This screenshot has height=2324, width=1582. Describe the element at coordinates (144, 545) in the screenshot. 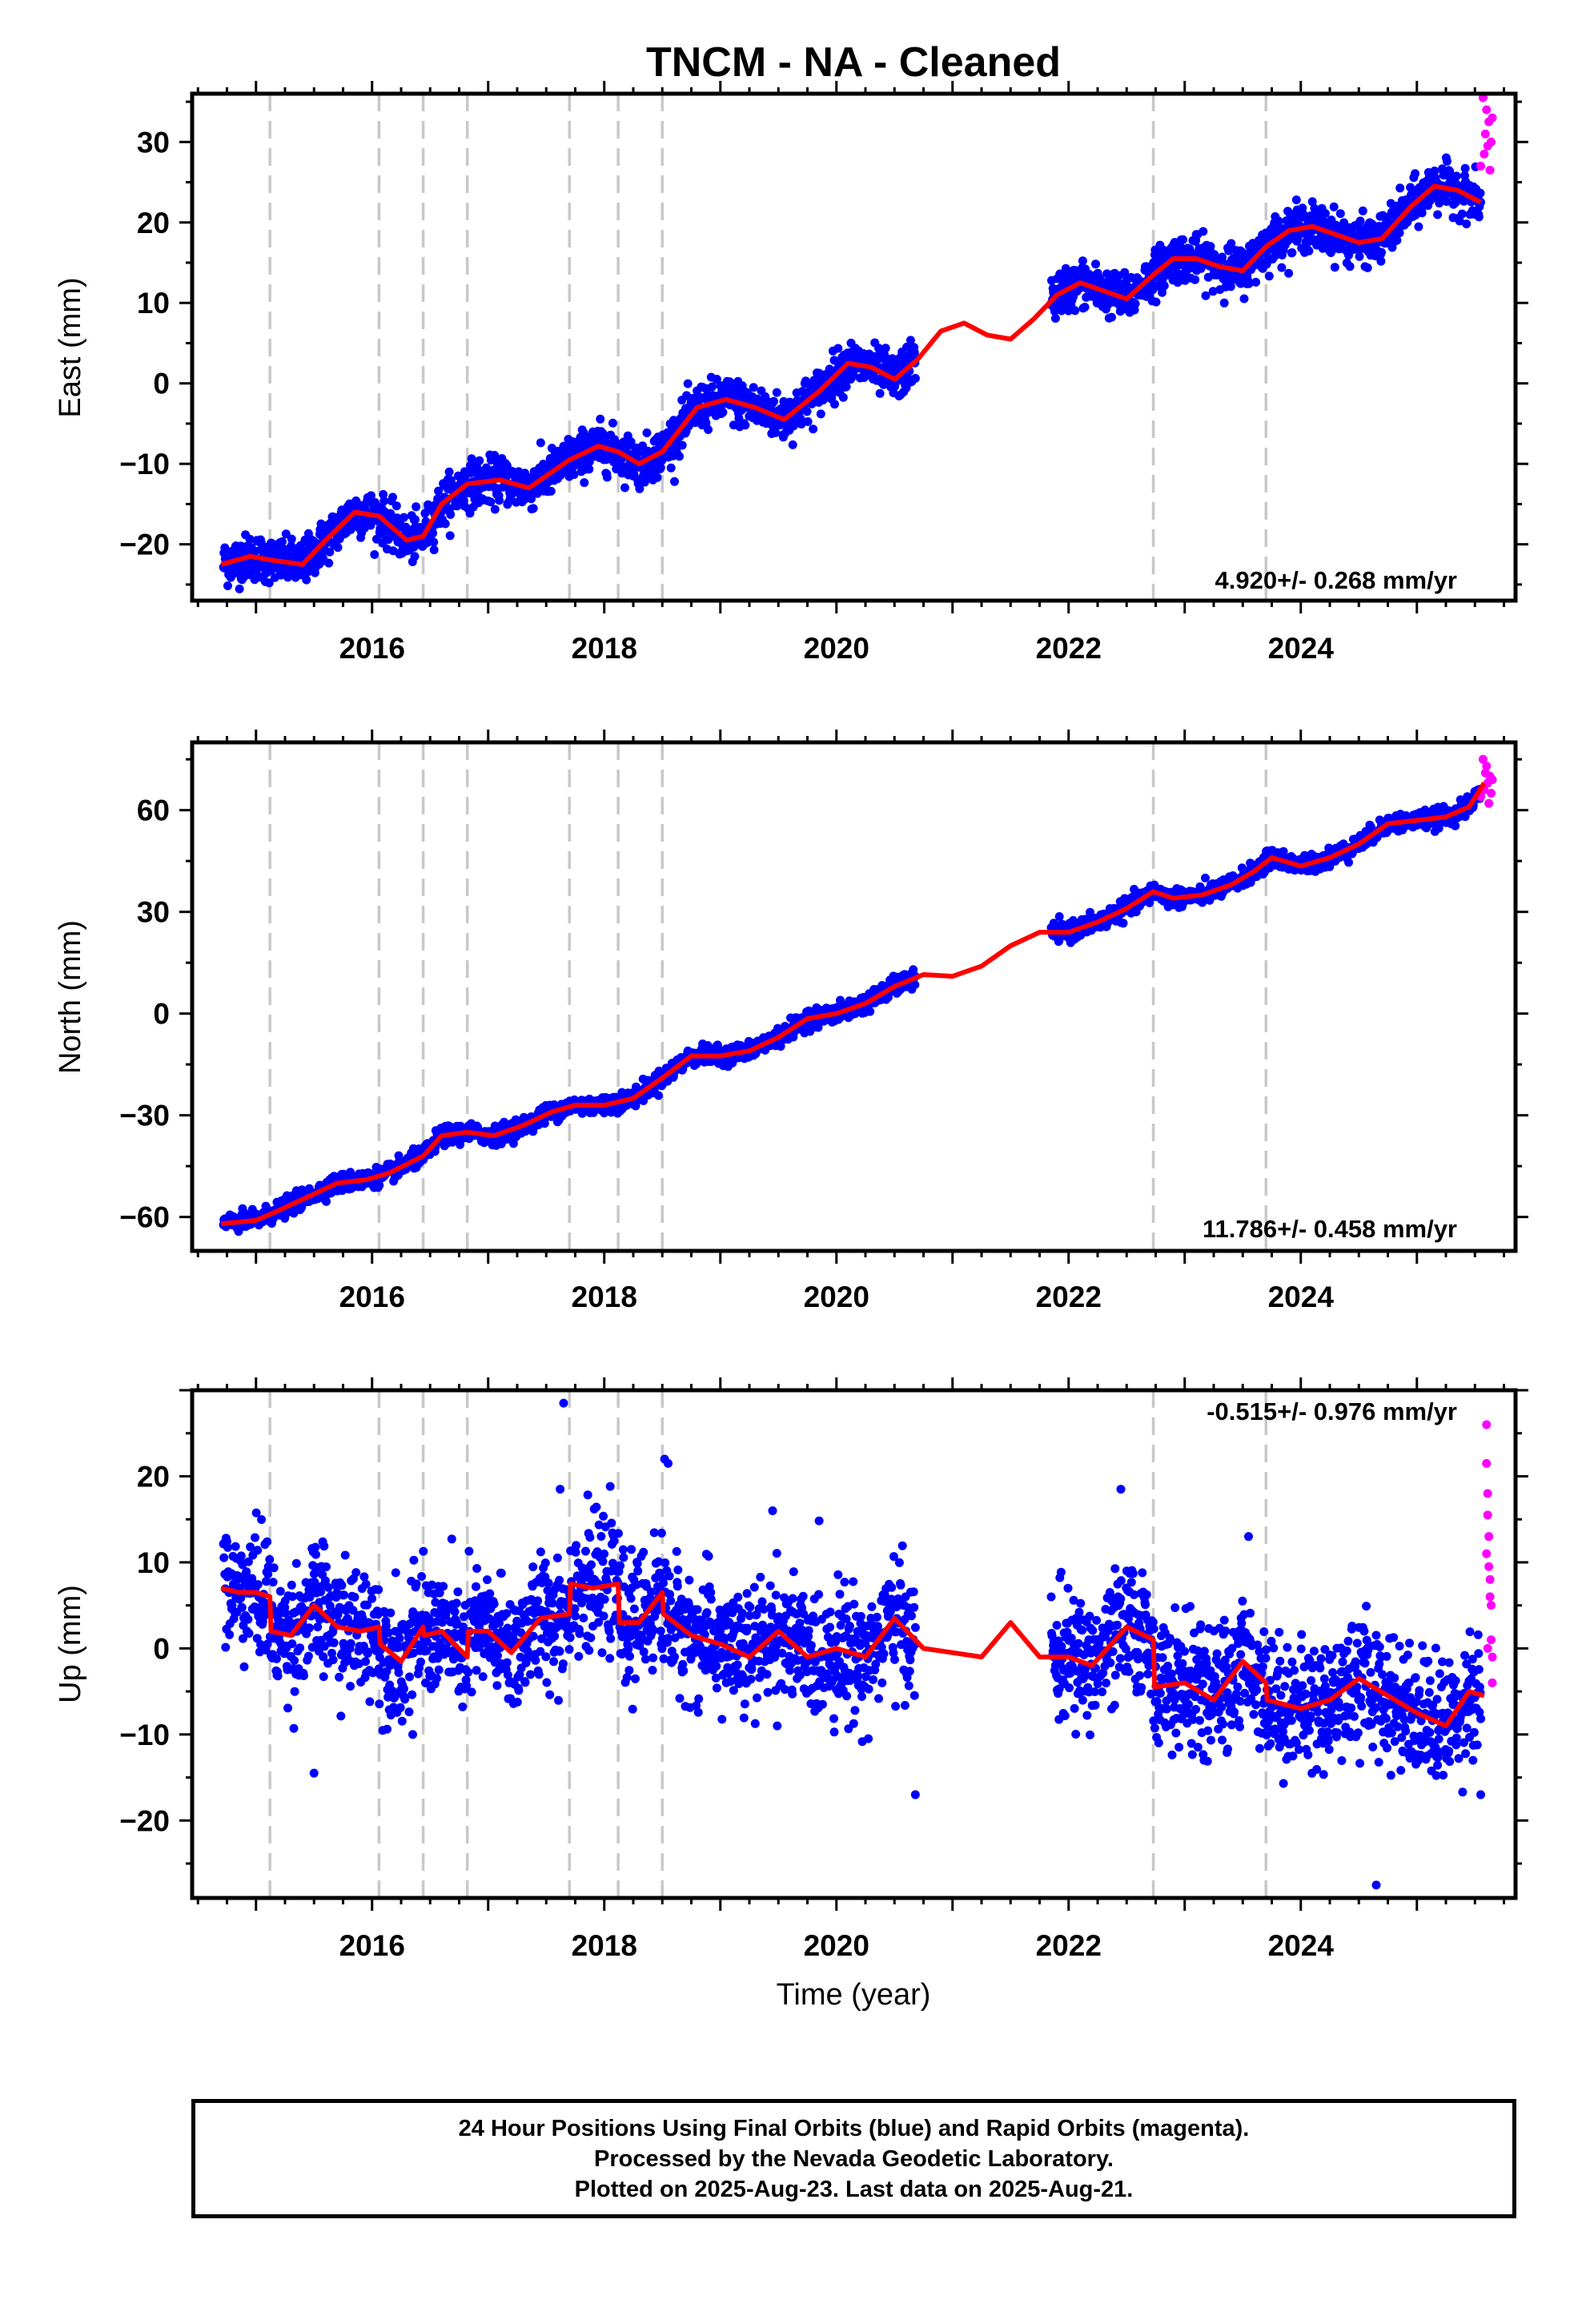

I see `y-tick-label: −20` at that location.